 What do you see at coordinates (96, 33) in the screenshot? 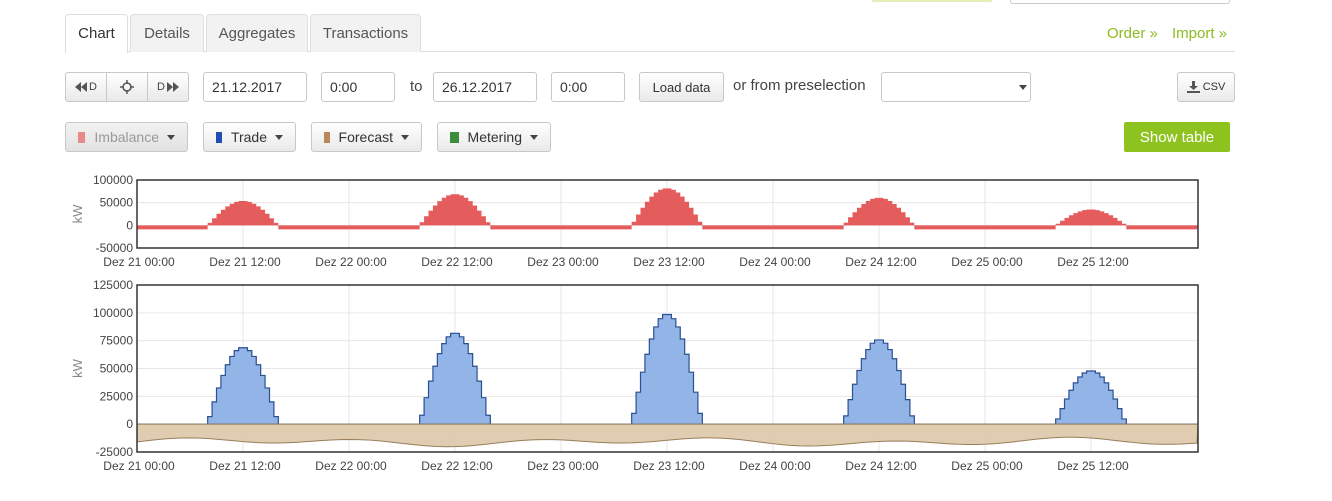
I see `tab-chart: Chart` at bounding box center [96, 33].